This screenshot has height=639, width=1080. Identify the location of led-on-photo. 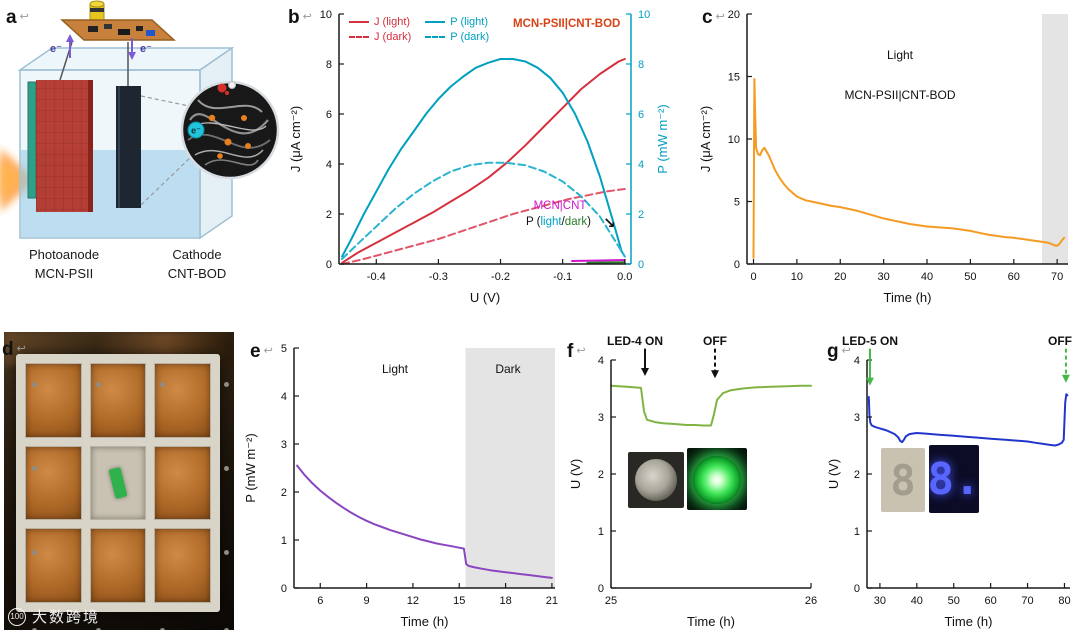
(717, 479).